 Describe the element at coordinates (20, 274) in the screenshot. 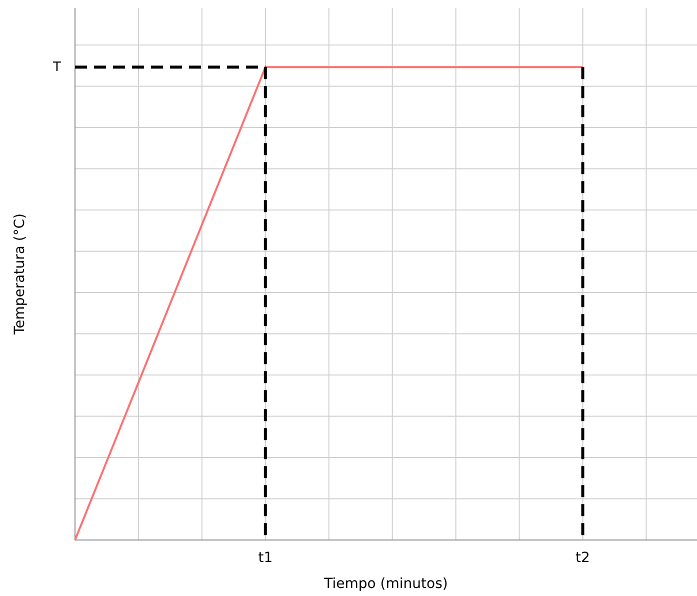

I see `y-axis-title: Temperatura (°C)` at that location.